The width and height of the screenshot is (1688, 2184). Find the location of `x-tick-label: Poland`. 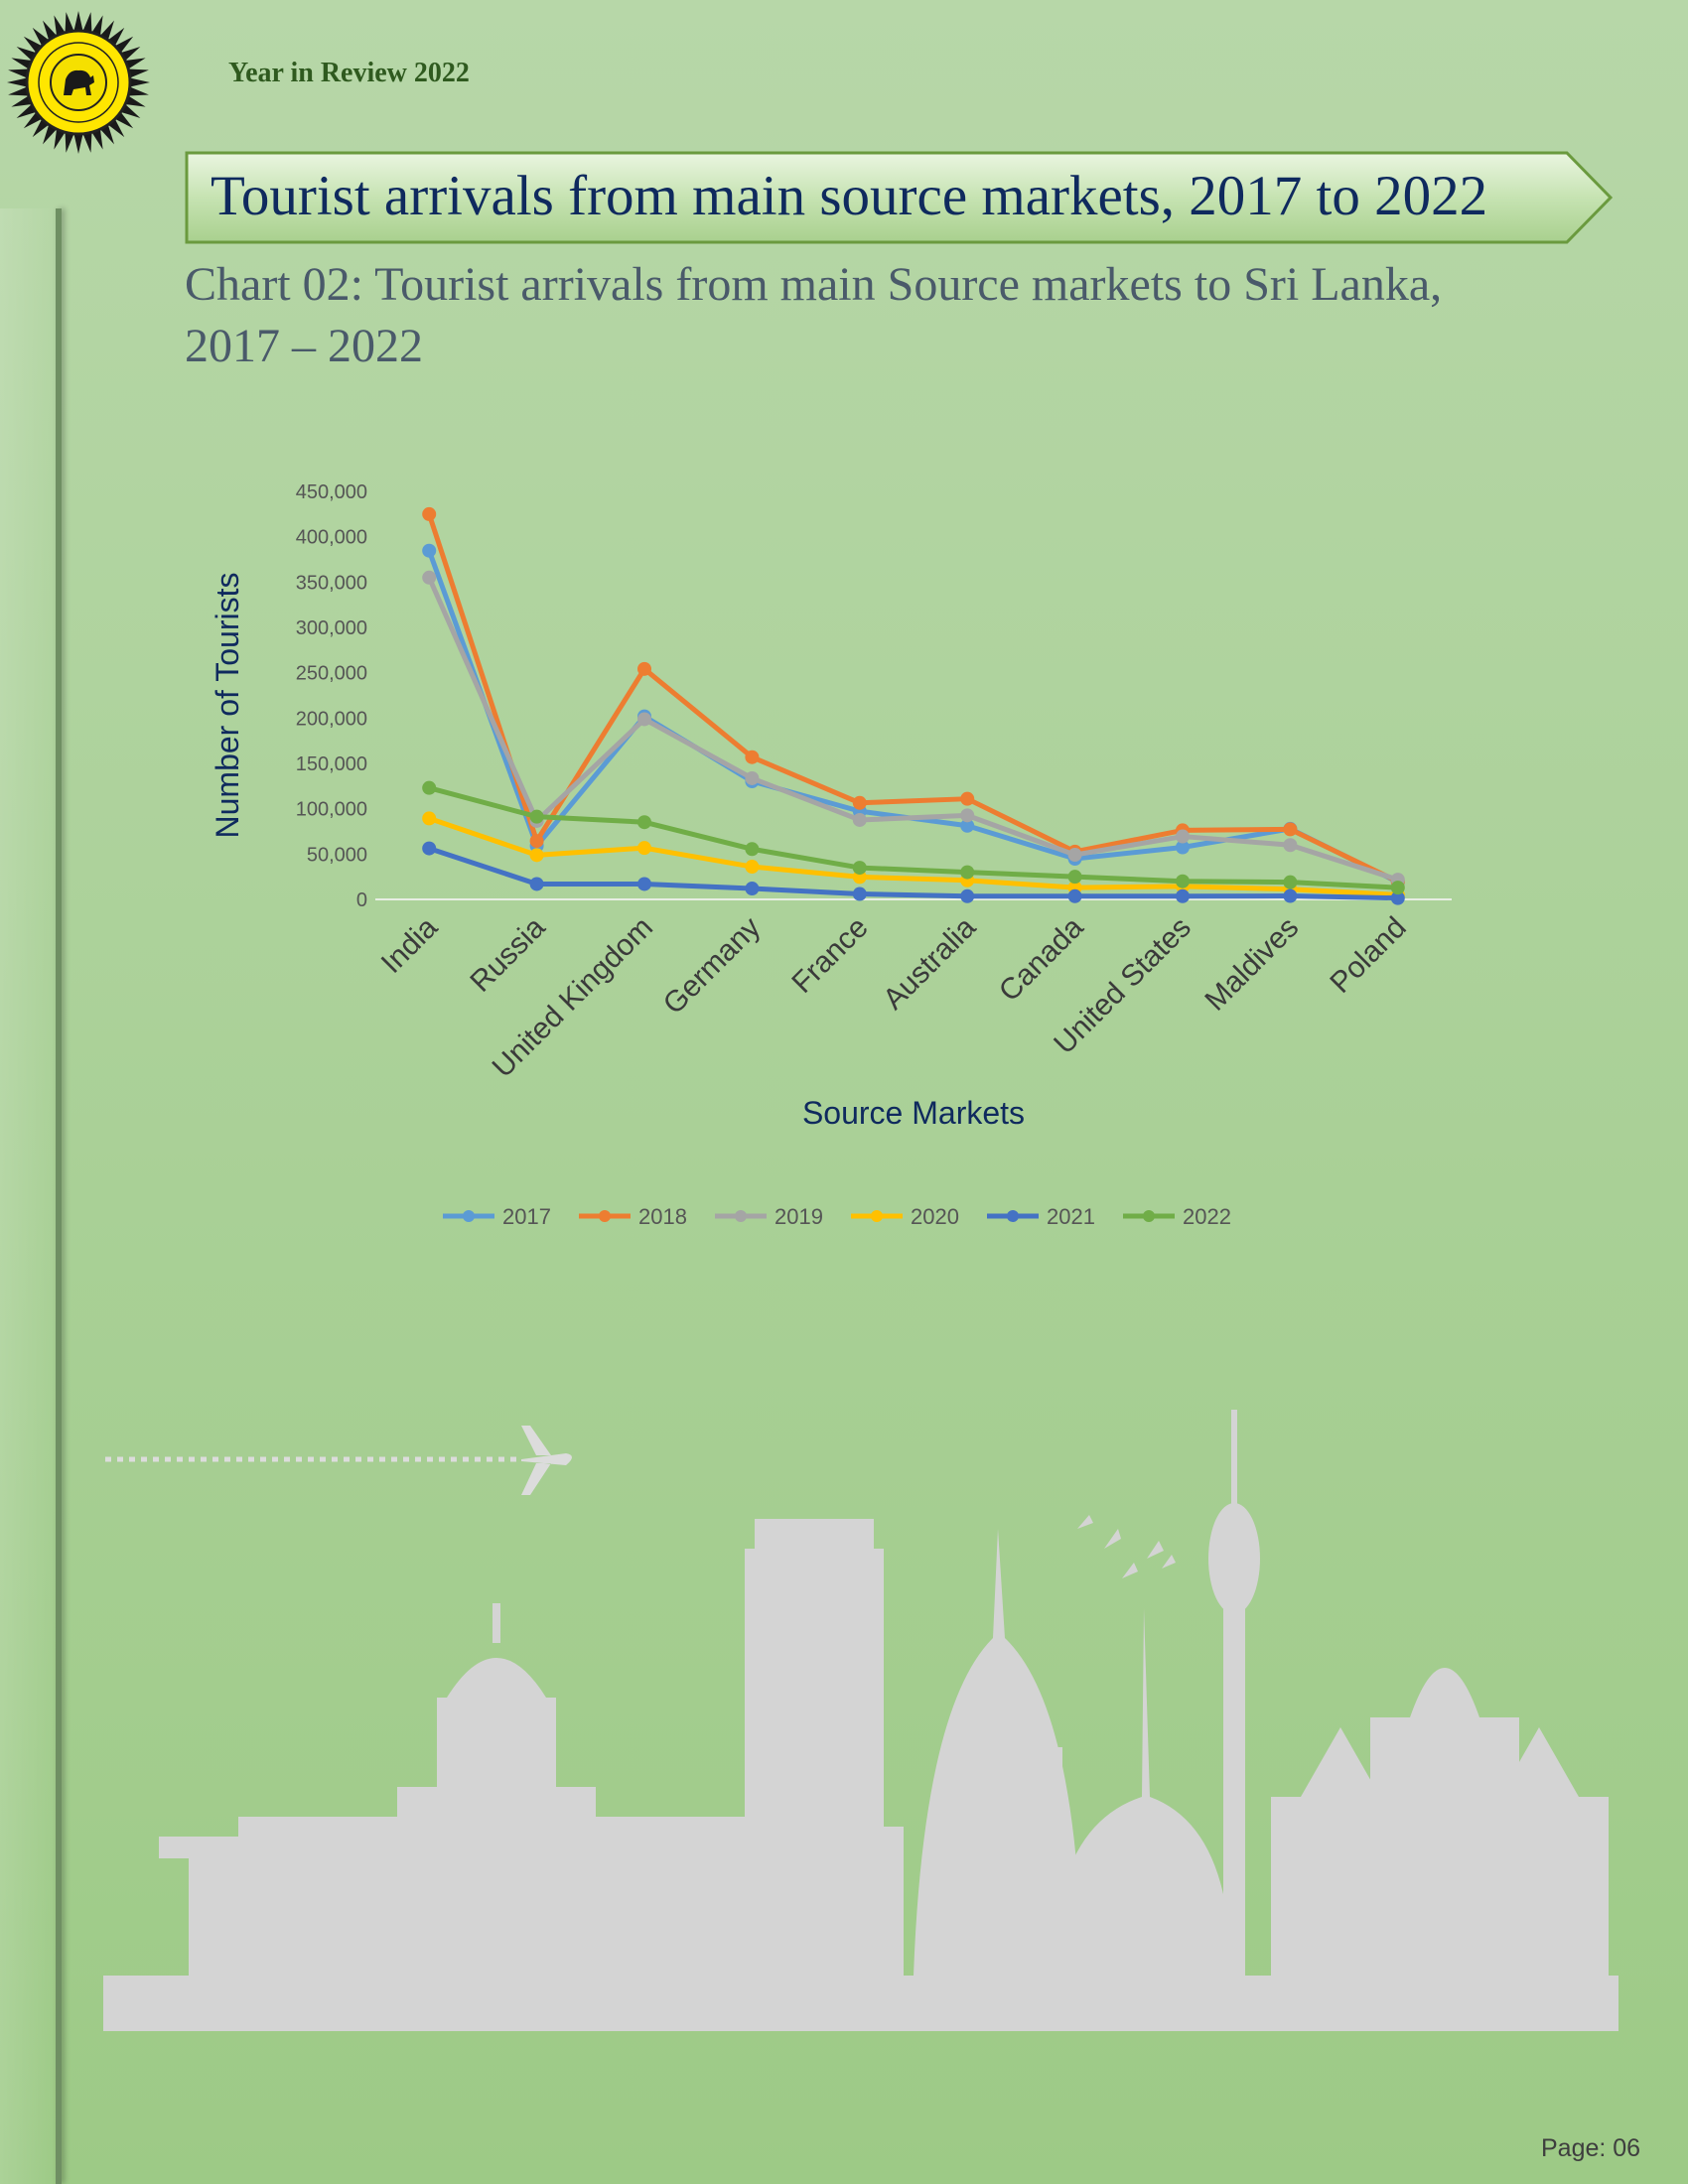

x-tick-label: Poland is located at coordinates (1368, 955).